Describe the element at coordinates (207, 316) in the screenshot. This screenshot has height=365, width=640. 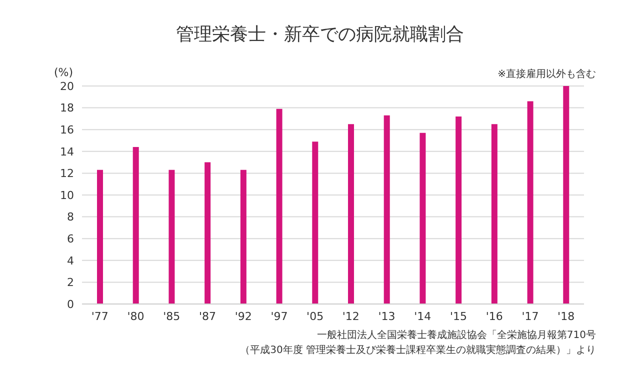
I see `x-tick-label: '87` at that location.